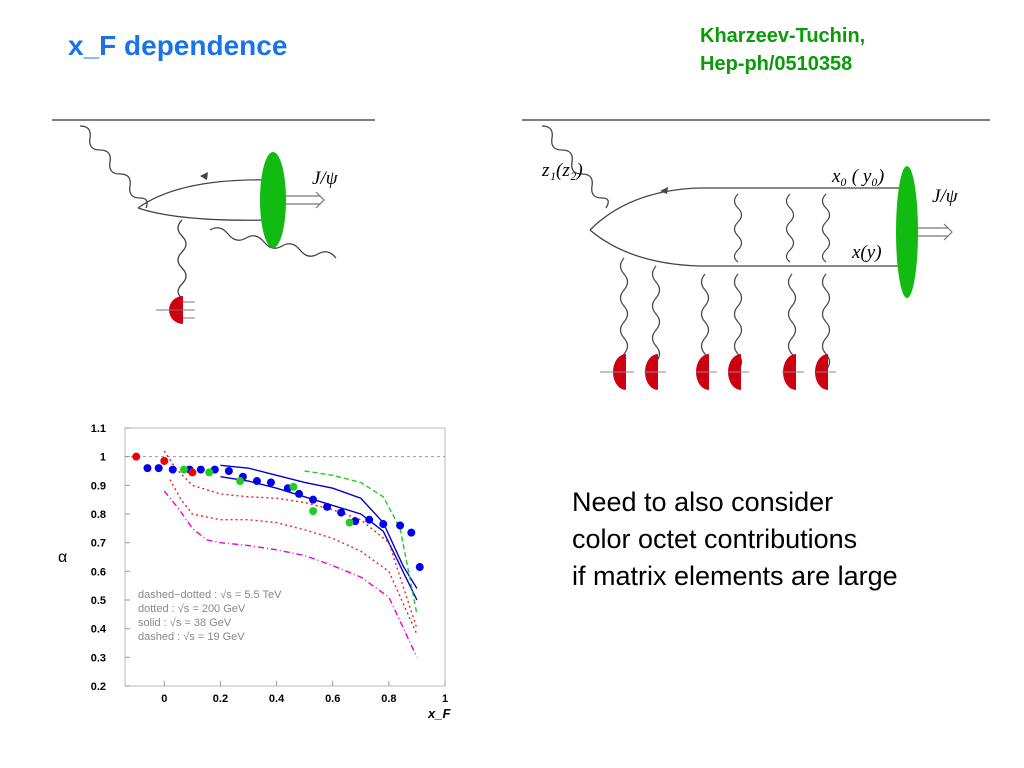 Image resolution: width=1024 pixels, height=768 pixels. Describe the element at coordinates (210, 595) in the screenshot. I see `legend-entry: dashed−dotted : √s = 5.5 TeV` at that location.